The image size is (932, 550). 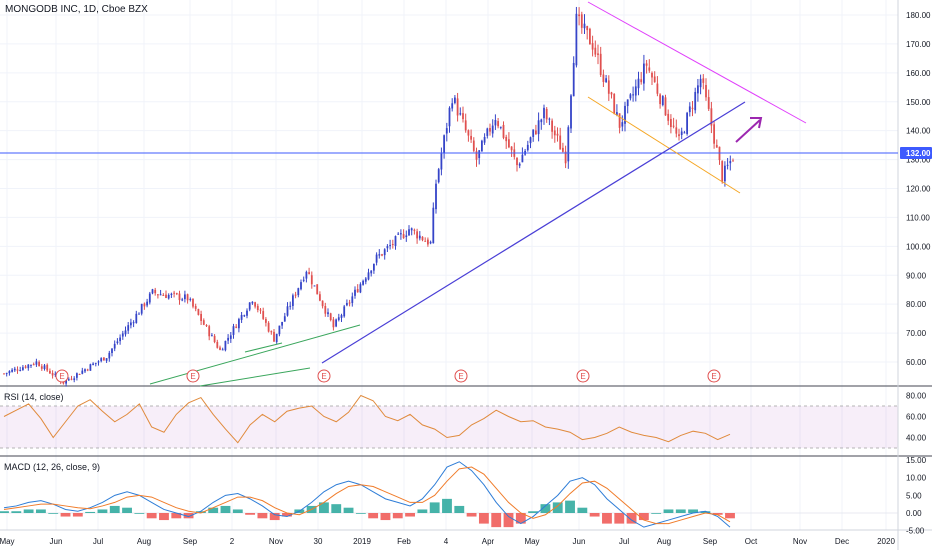 I want to click on projection-arrow, so click(x=749, y=130).